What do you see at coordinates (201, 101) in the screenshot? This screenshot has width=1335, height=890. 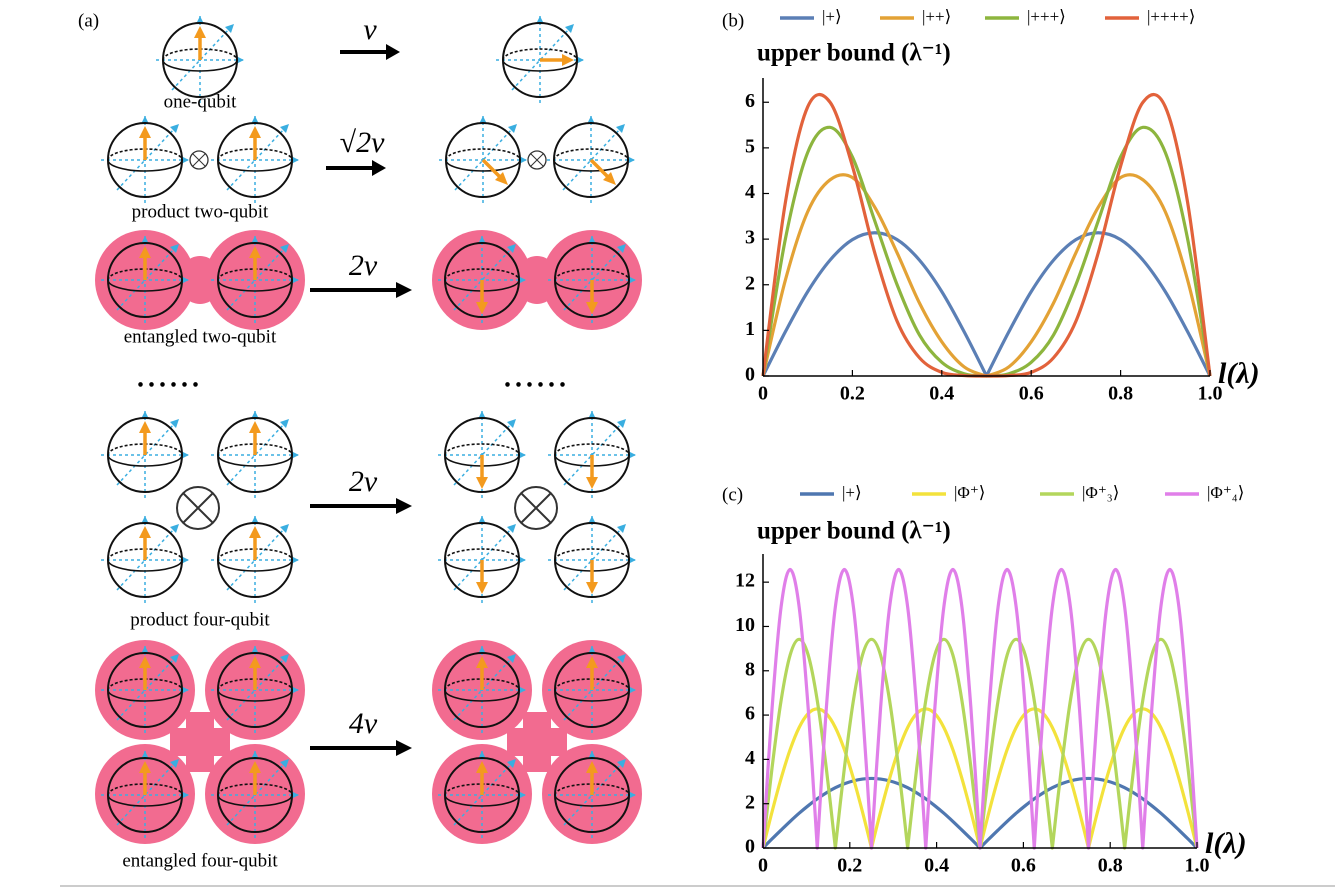 I see `caption: one-qubit` at bounding box center [201, 101].